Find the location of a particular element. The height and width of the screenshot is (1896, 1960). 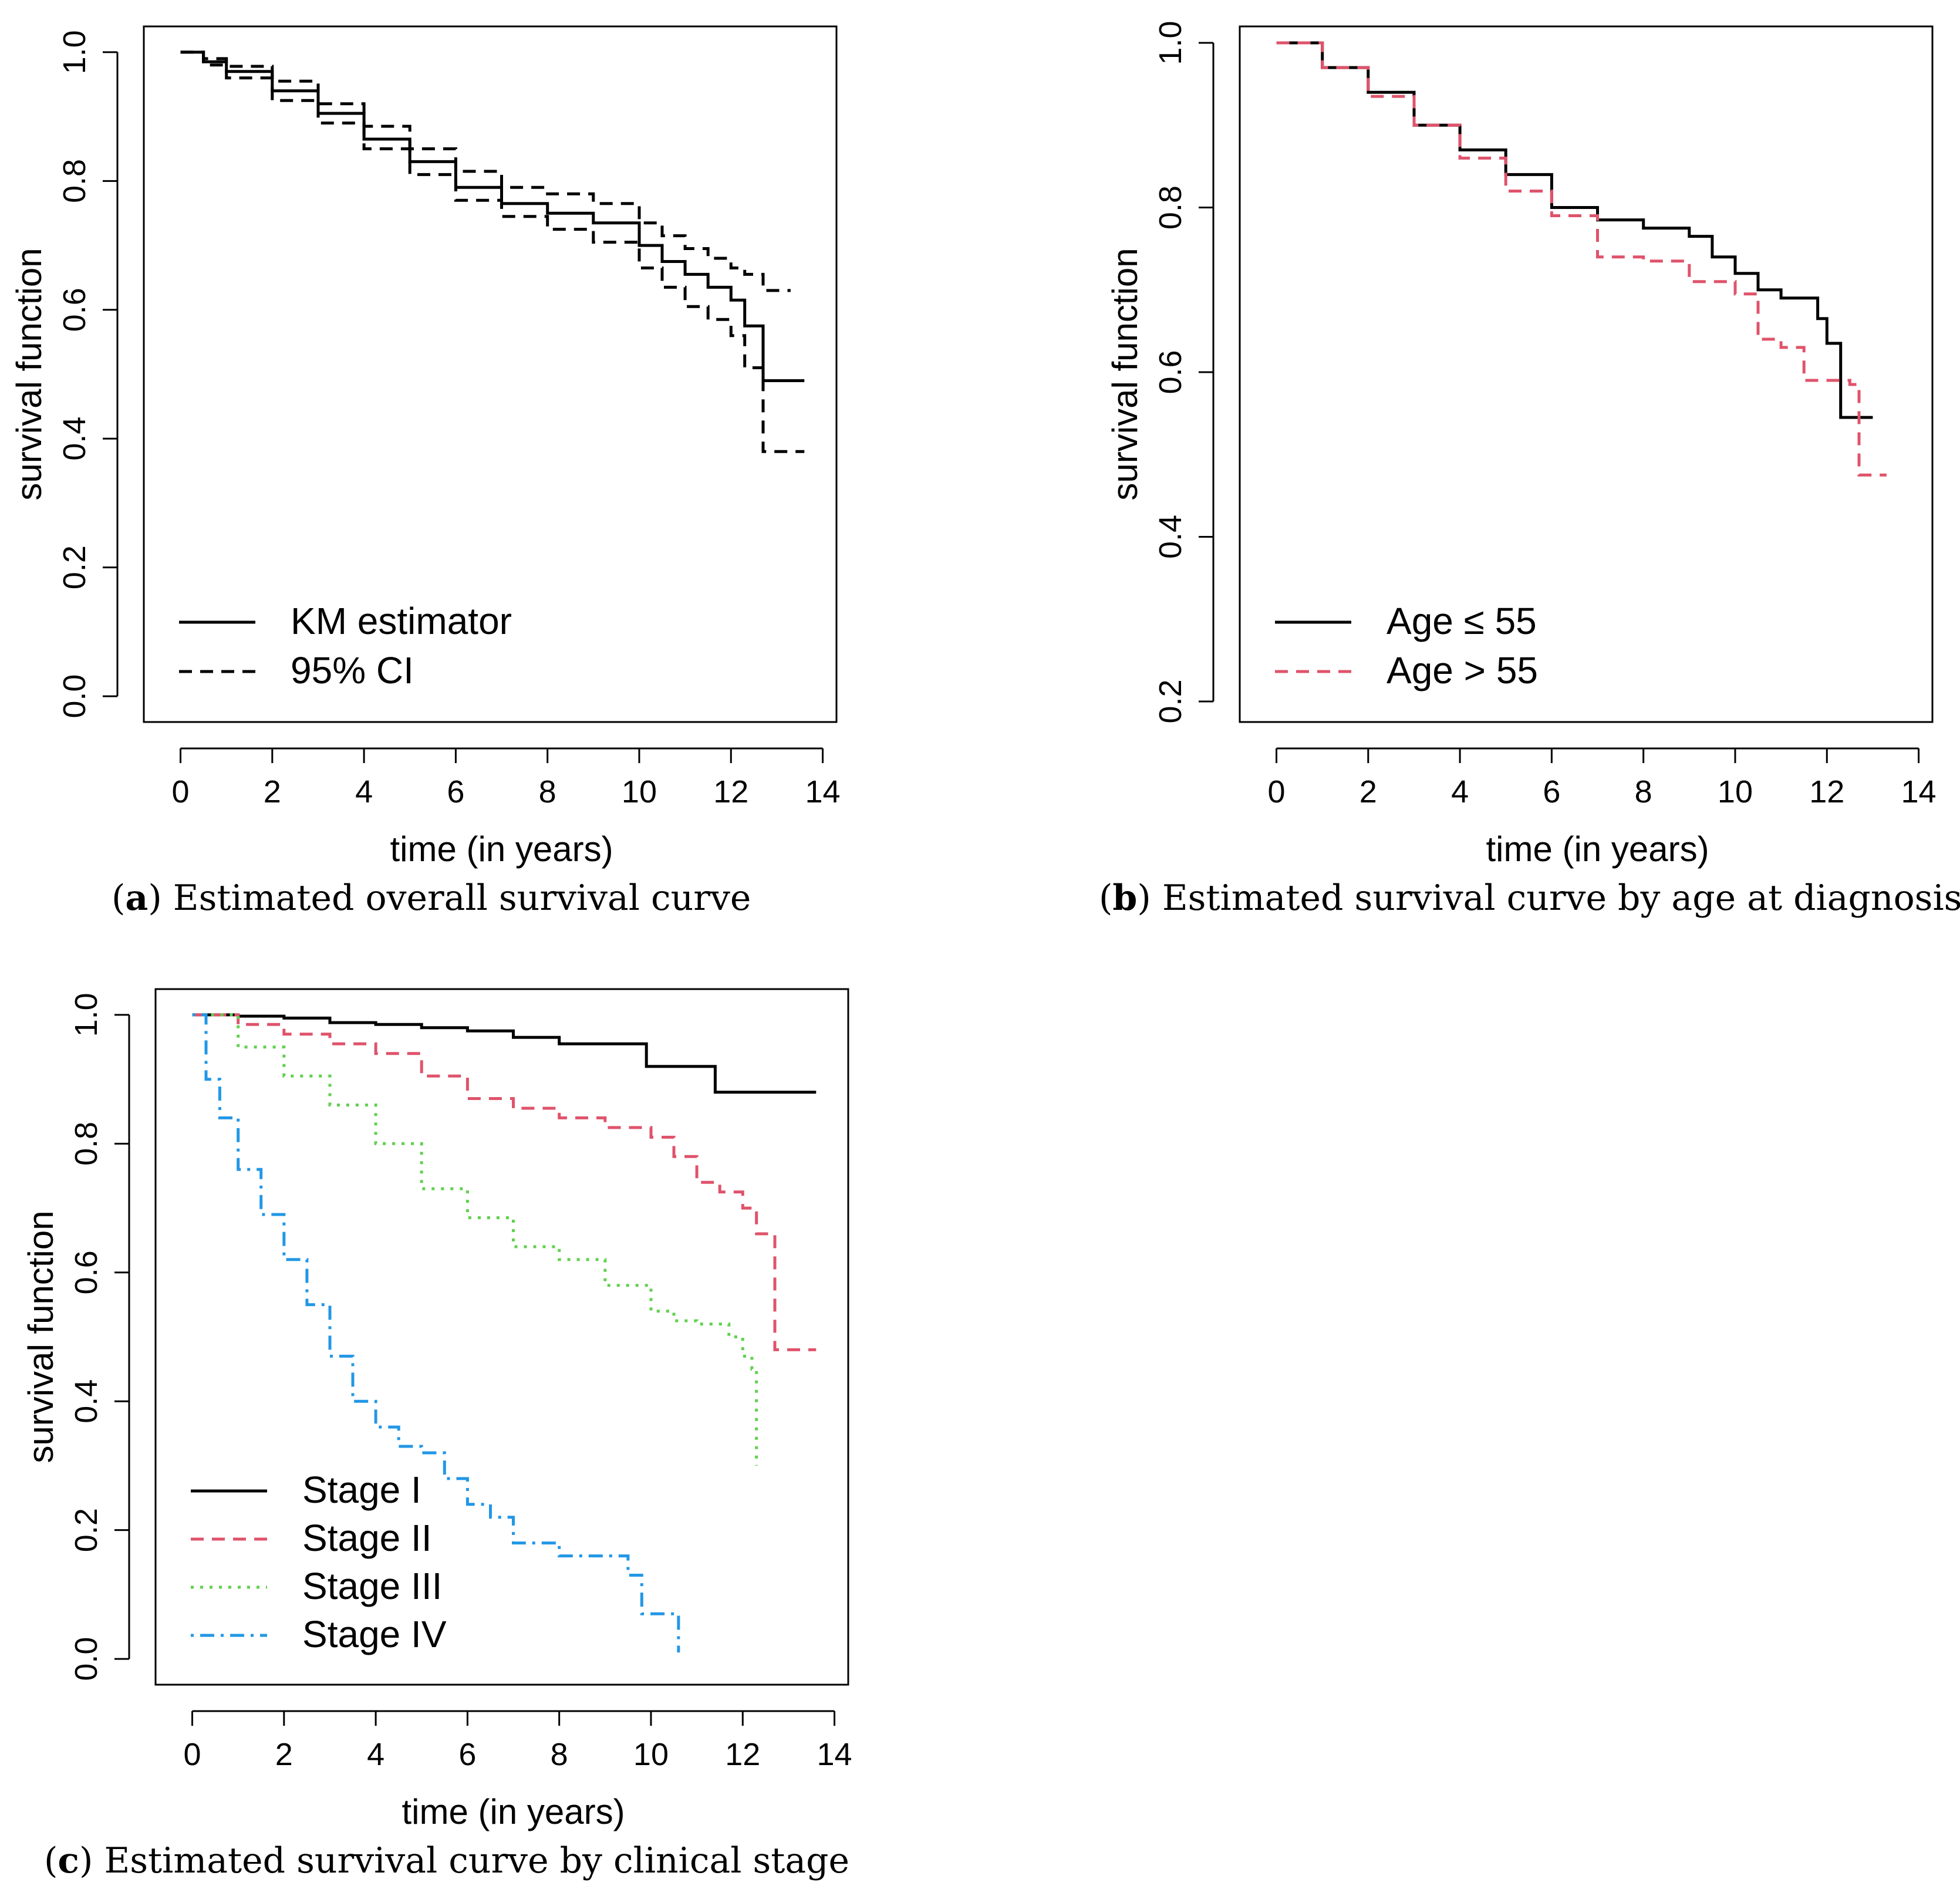

chart-a-series-km-estimator is located at coordinates (492, 216).